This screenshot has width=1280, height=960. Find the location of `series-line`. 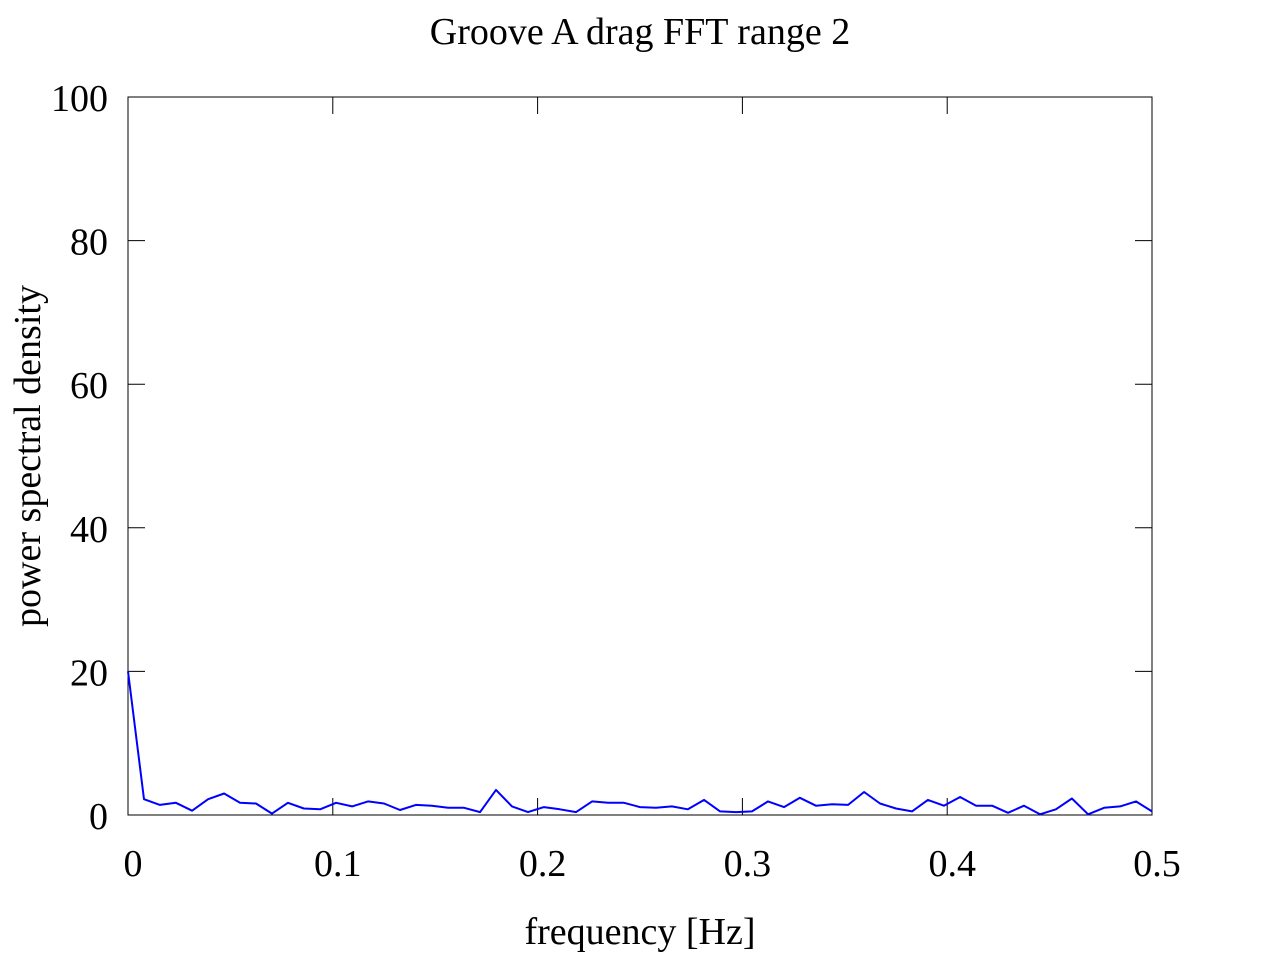

series-line is located at coordinates (640, 743).